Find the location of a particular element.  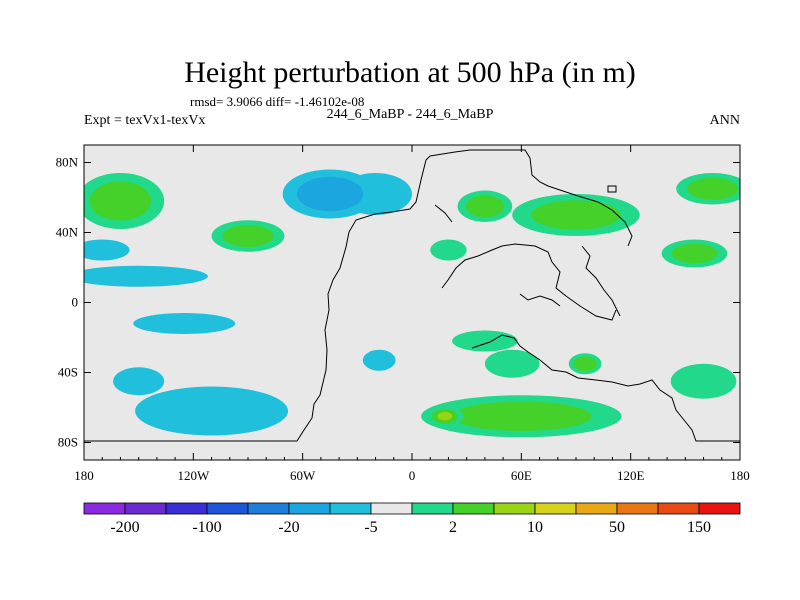

season-label: ANN is located at coordinates (725, 120).